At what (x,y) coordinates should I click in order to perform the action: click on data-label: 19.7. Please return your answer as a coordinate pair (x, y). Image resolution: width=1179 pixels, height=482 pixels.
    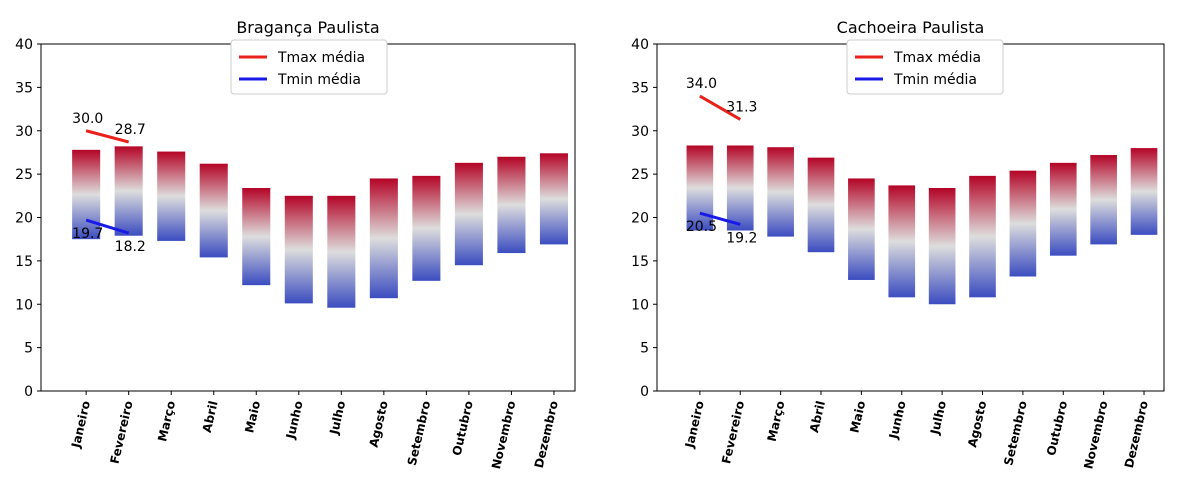
    Looking at the image, I should click on (87, 234).